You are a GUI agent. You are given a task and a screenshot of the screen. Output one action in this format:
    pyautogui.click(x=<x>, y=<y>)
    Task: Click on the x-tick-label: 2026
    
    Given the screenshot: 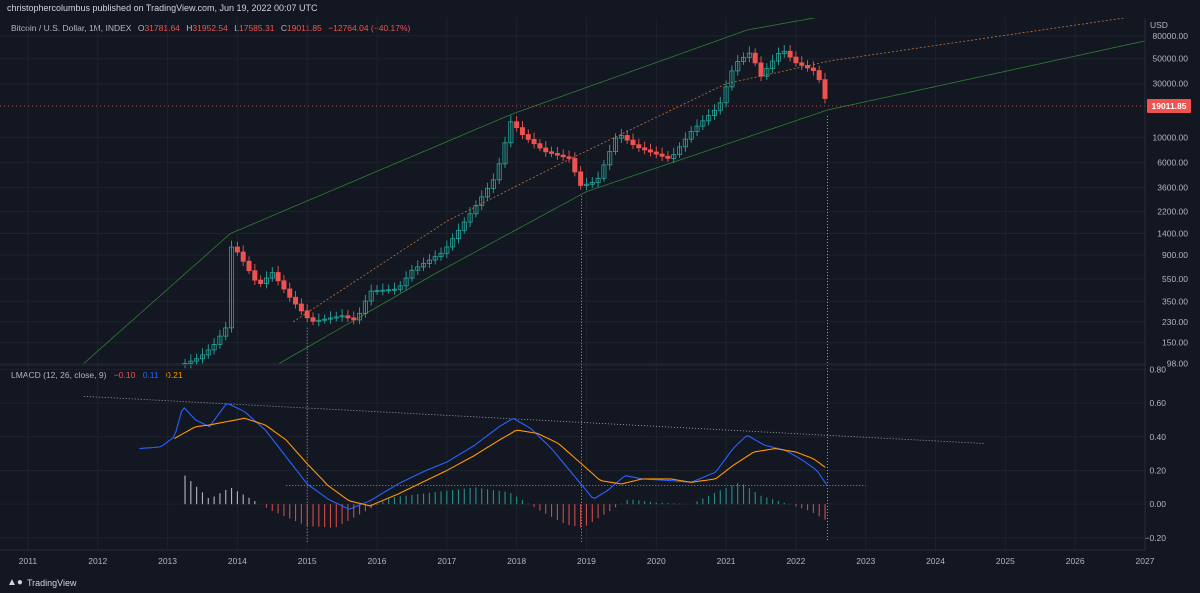 What is the action you would take?
    pyautogui.click(x=1075, y=561)
    